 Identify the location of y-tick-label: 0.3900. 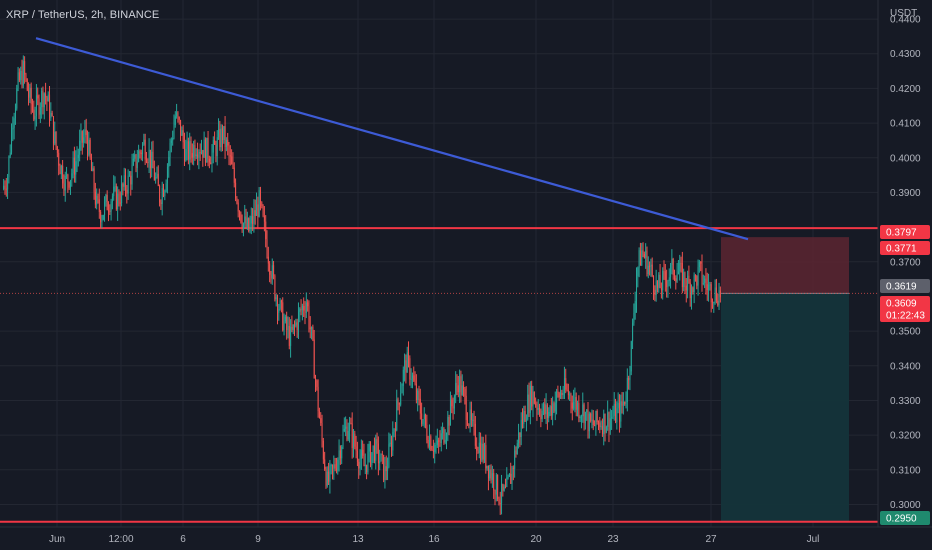
(905, 193).